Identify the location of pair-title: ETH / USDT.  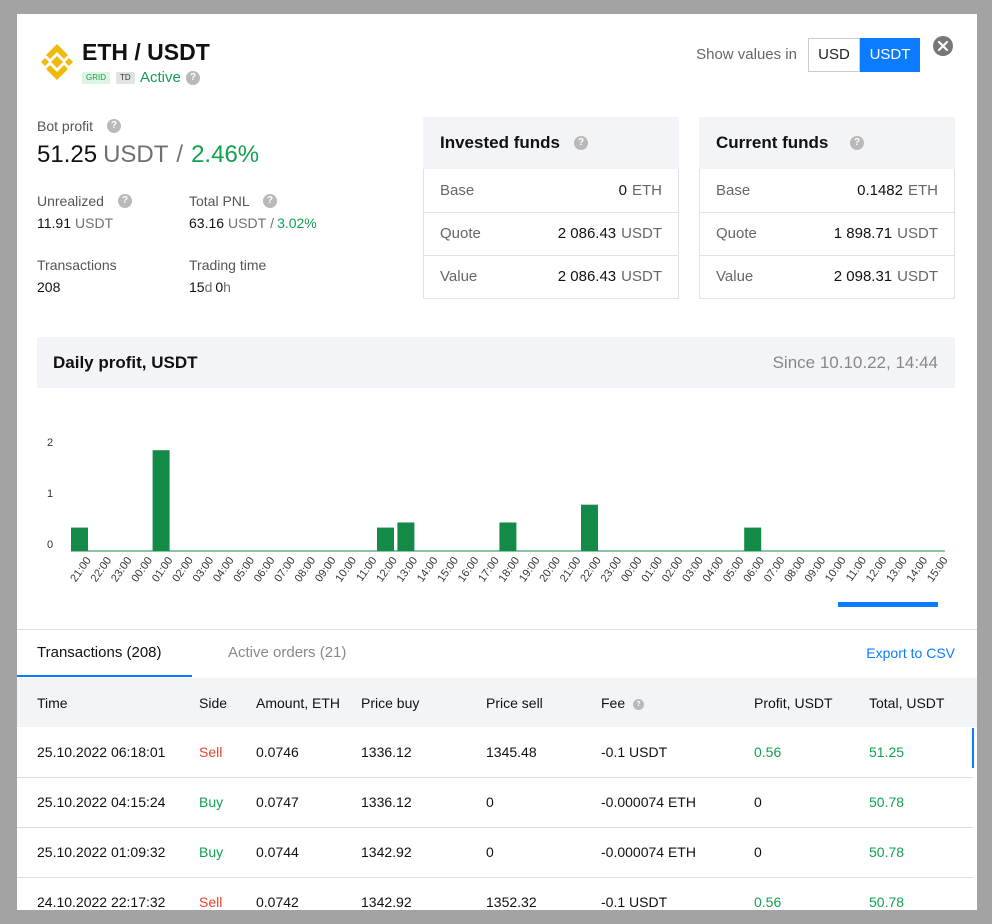
(146, 52).